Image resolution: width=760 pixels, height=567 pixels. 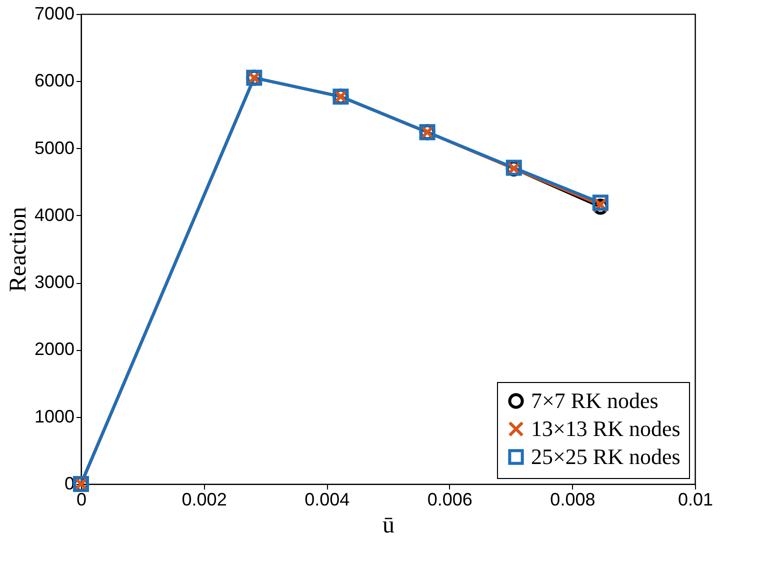 What do you see at coordinates (54, 349) in the screenshot?
I see `y-tick-label: 2000` at bounding box center [54, 349].